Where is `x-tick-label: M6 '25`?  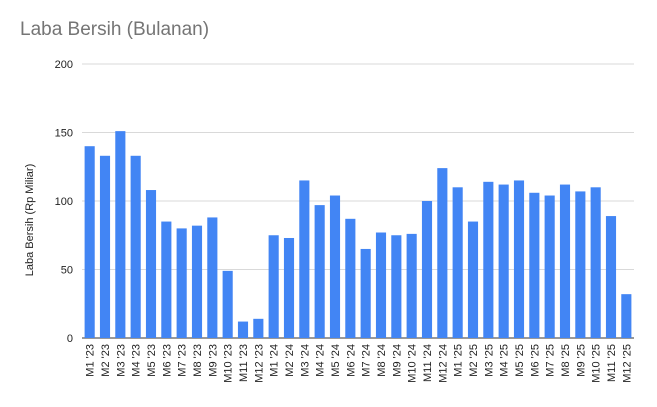
x-tick-label: M6 '25 is located at coordinates (535, 360).